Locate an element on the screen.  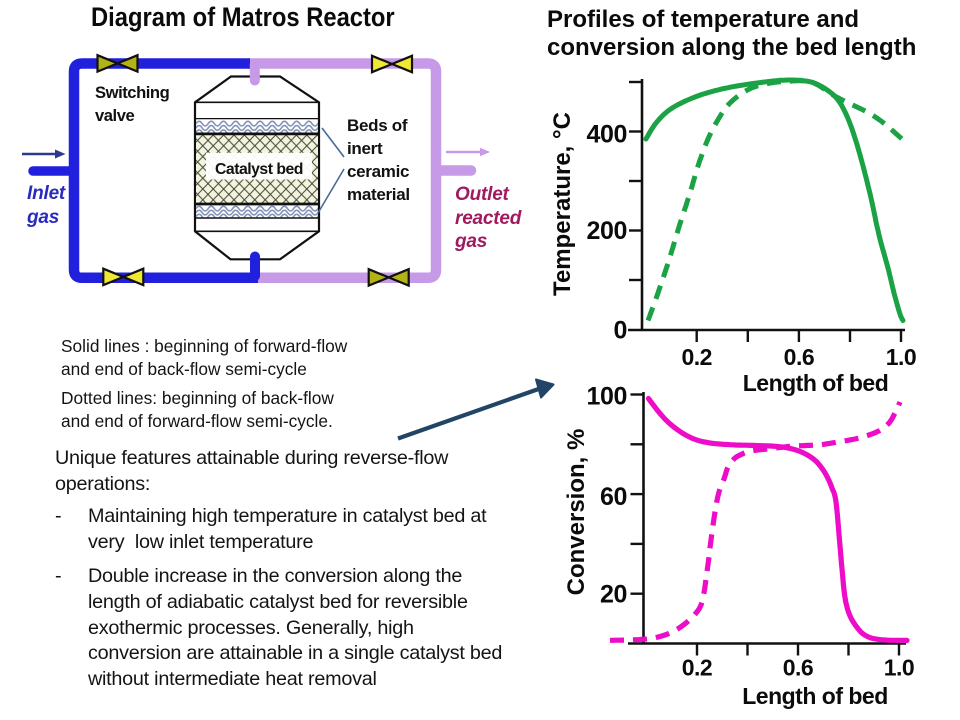
svg-text: Conversion, % is located at coordinates (576, 512).